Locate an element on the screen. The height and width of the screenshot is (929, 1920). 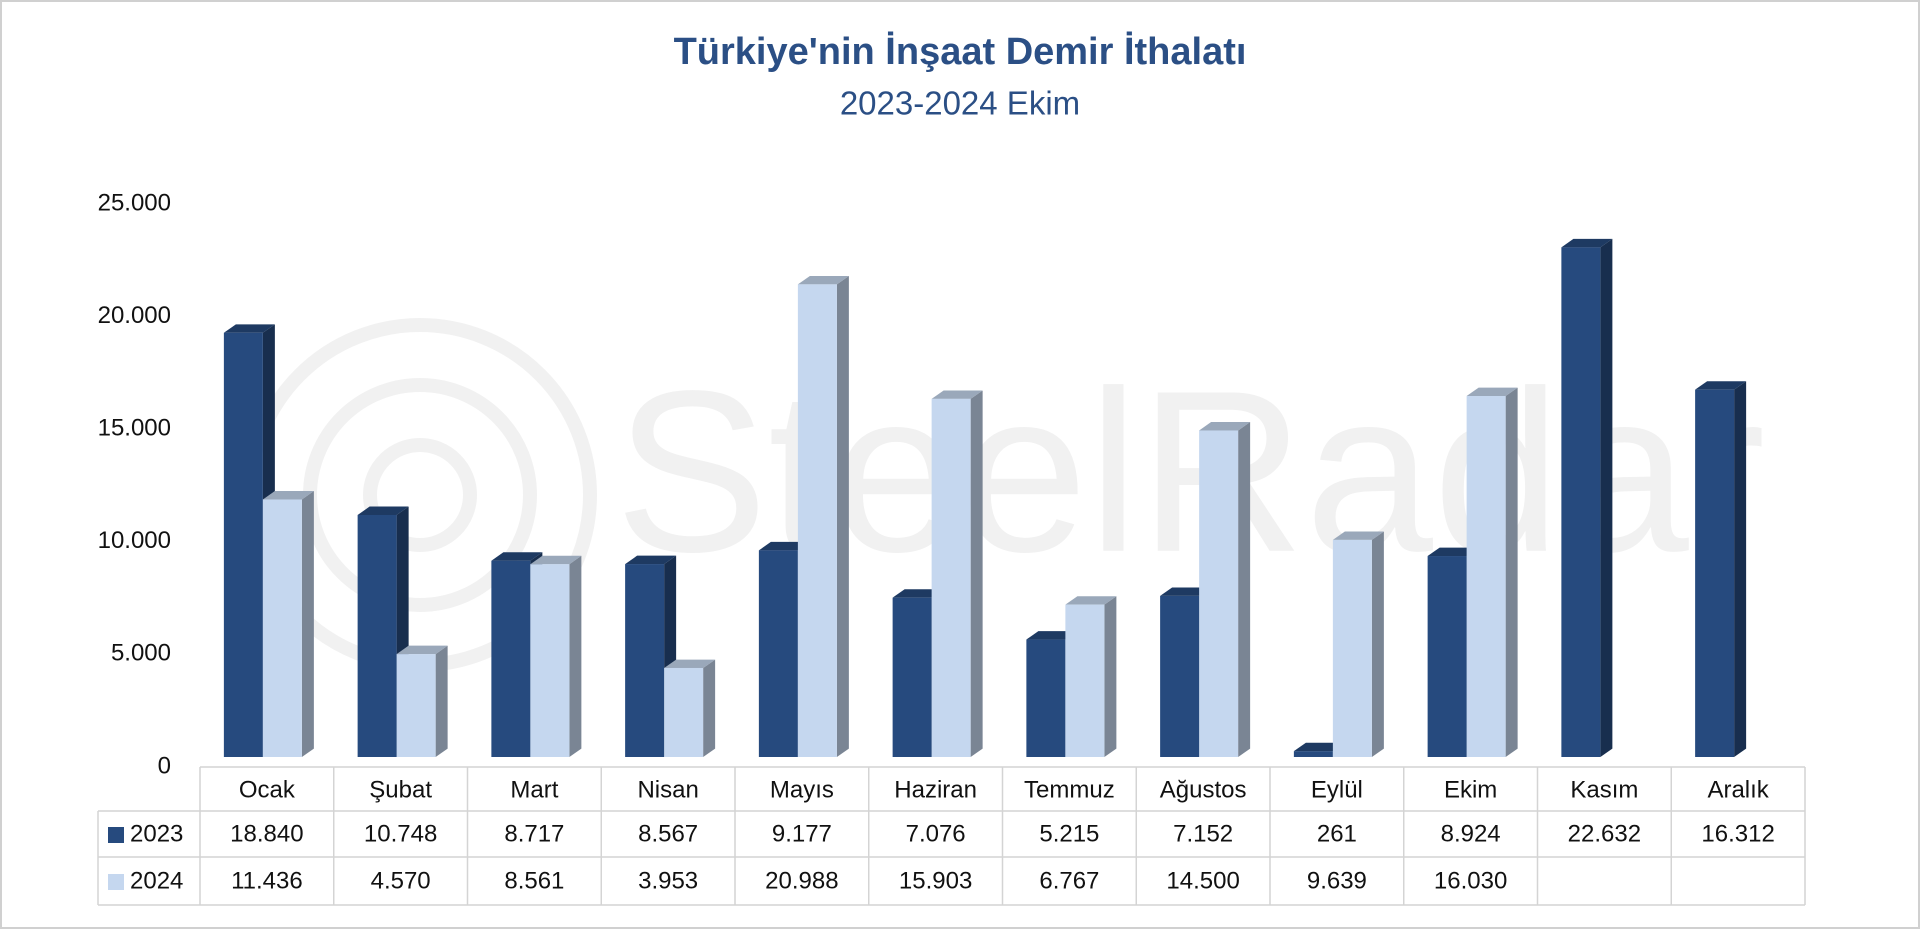
x-tick-label: Aralık is located at coordinates (1738, 789).